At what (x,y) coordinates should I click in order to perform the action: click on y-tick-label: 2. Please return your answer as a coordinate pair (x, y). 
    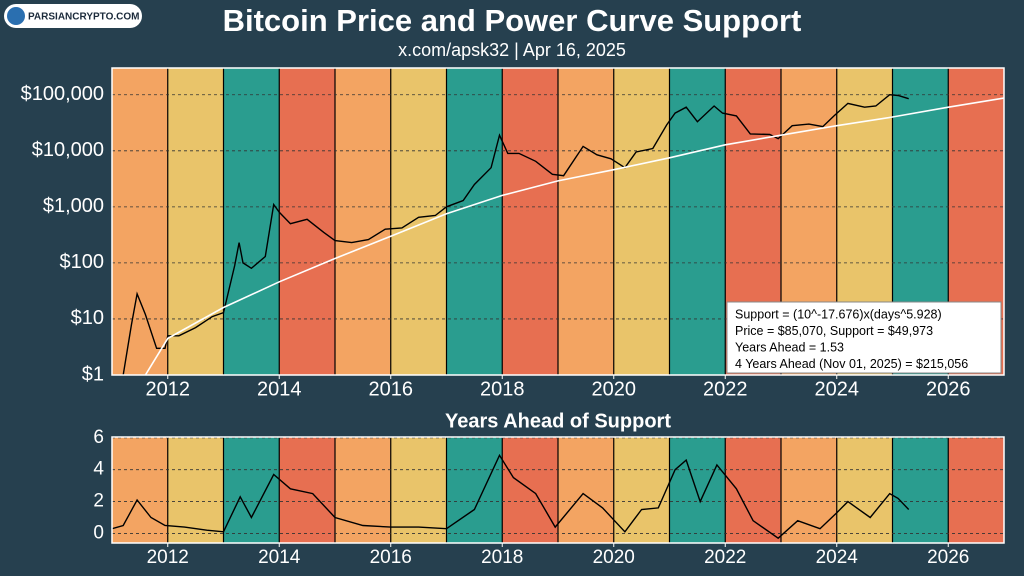
    Looking at the image, I should click on (98, 501).